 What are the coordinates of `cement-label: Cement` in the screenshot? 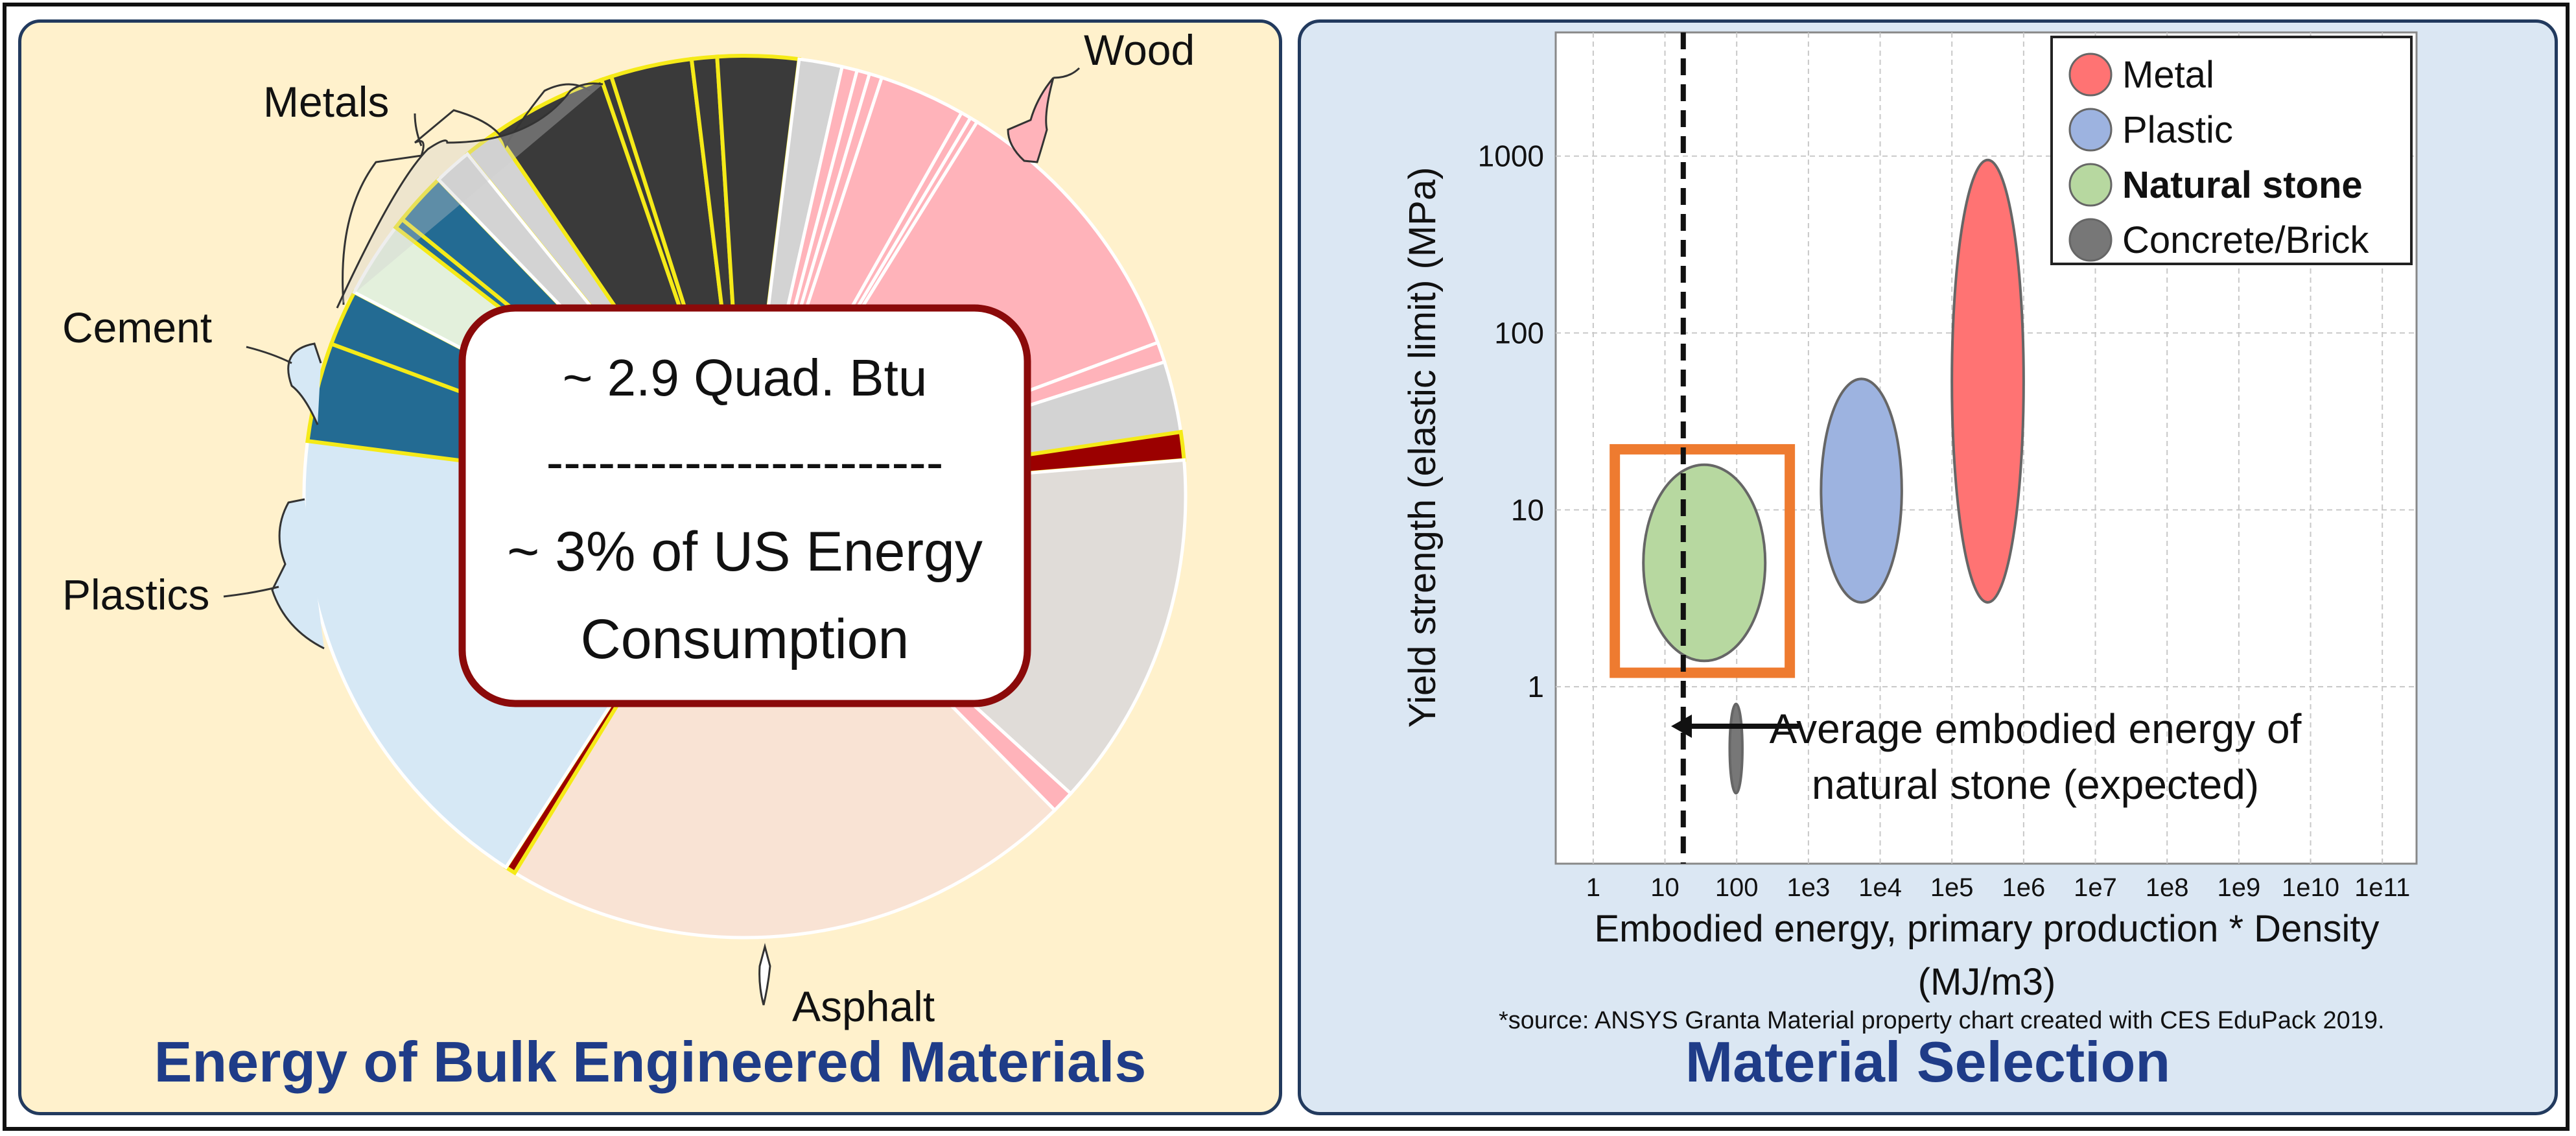 It's located at (137, 327).